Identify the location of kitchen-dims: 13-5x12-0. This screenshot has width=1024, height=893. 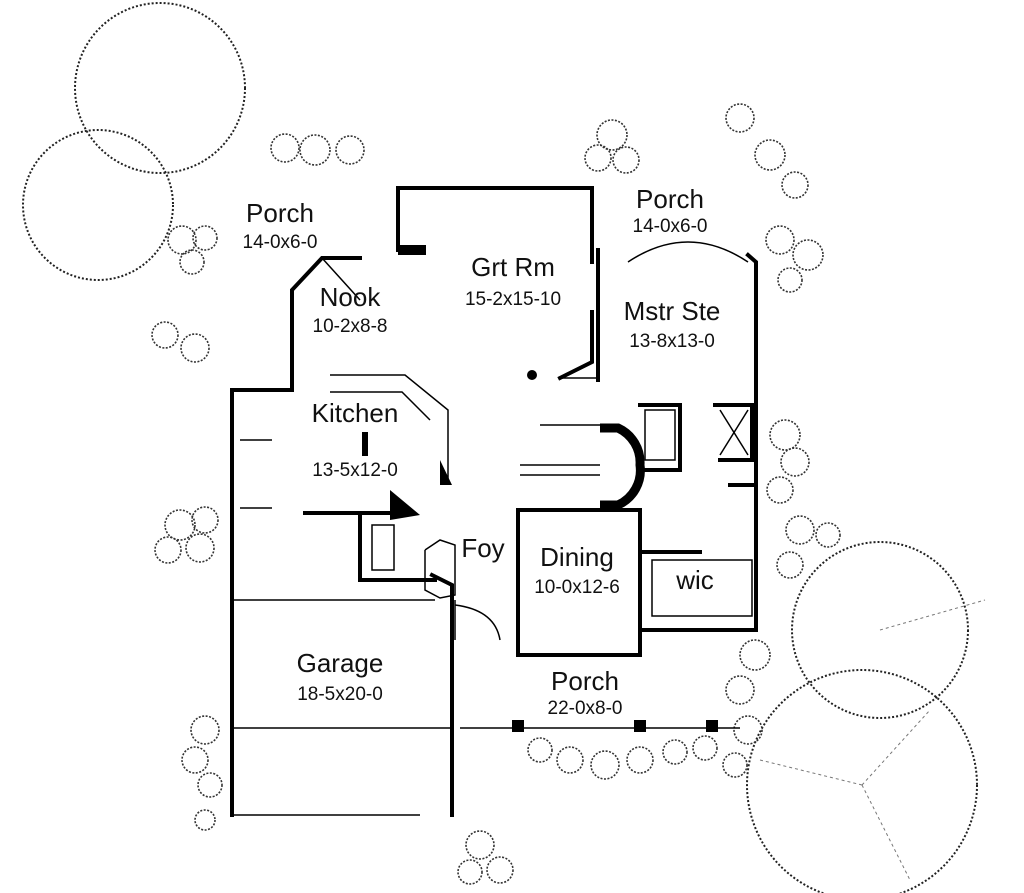
(355, 470).